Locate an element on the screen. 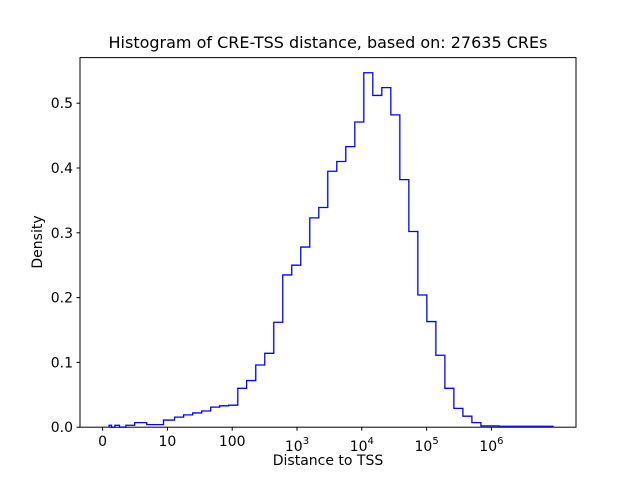  x-axis-label: Distance to TSS is located at coordinates (328, 461).